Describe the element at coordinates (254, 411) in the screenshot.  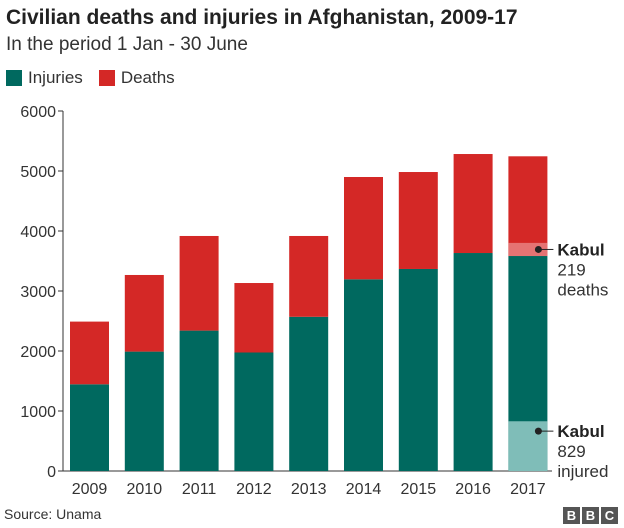
I see `bar-injuries-2012` at that location.